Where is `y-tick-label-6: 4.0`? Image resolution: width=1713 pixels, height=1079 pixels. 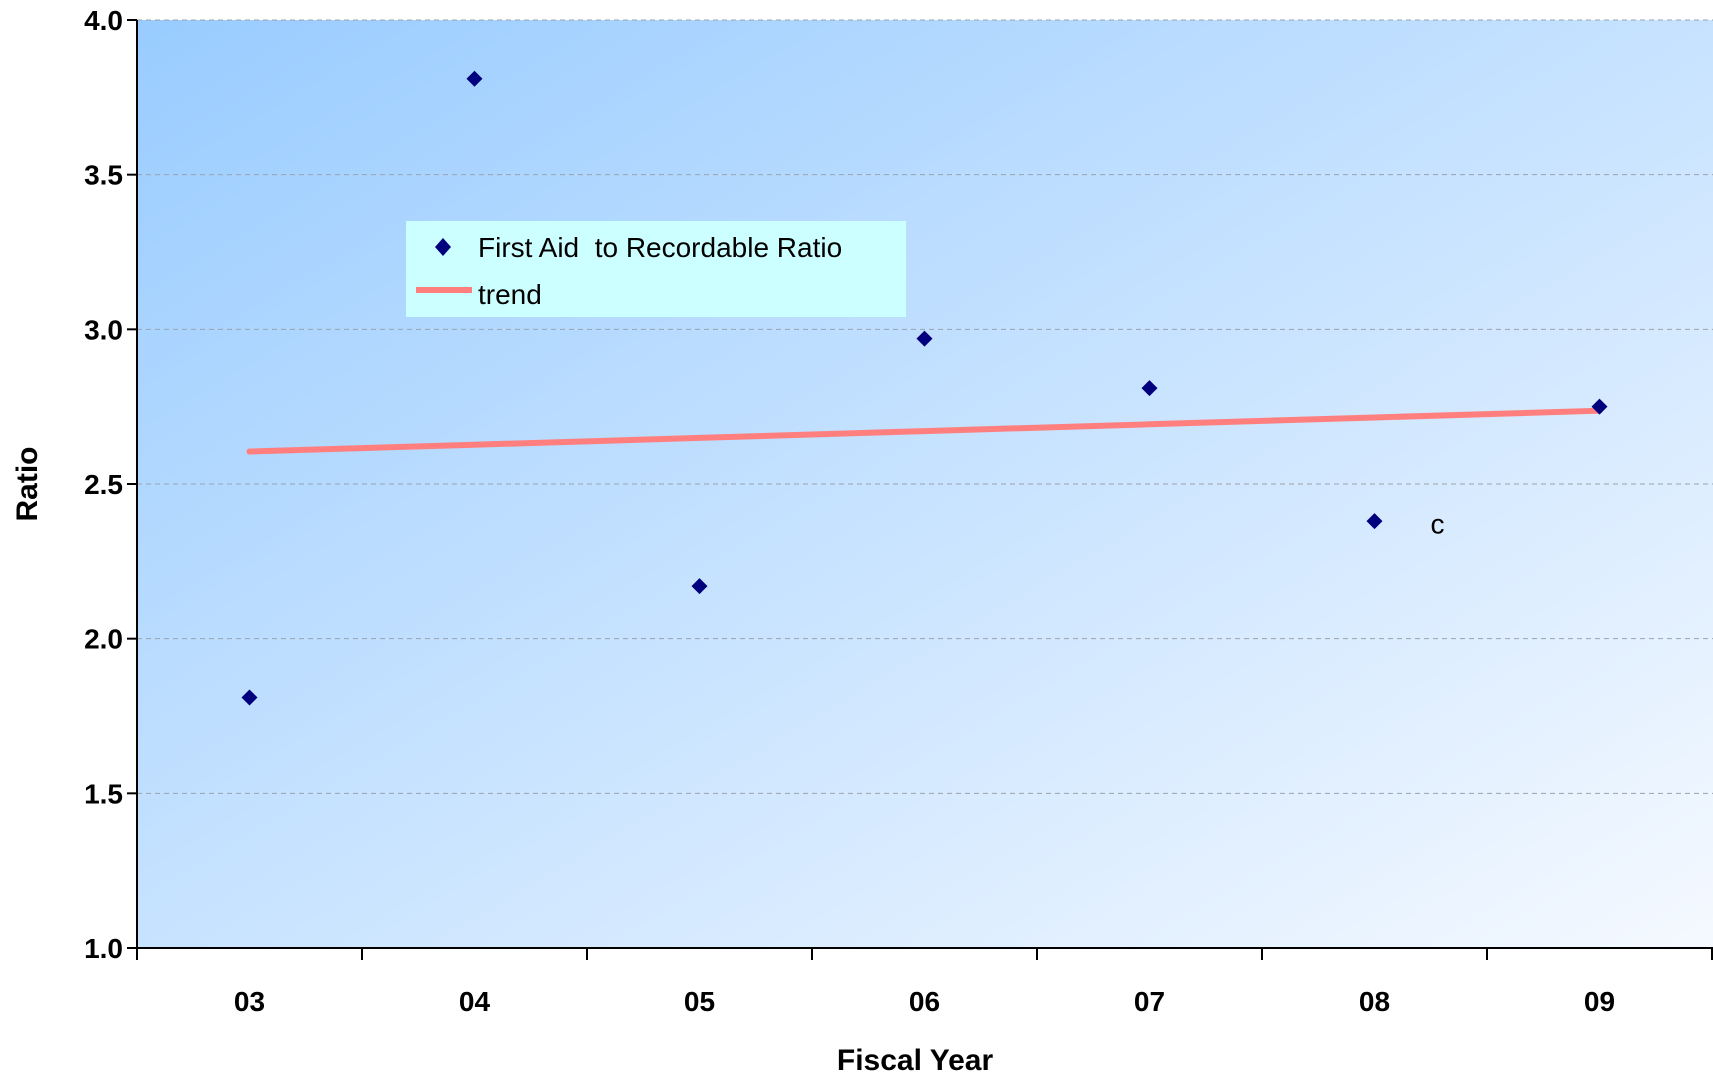
y-tick-label-6: 4.0 is located at coordinates (103, 20).